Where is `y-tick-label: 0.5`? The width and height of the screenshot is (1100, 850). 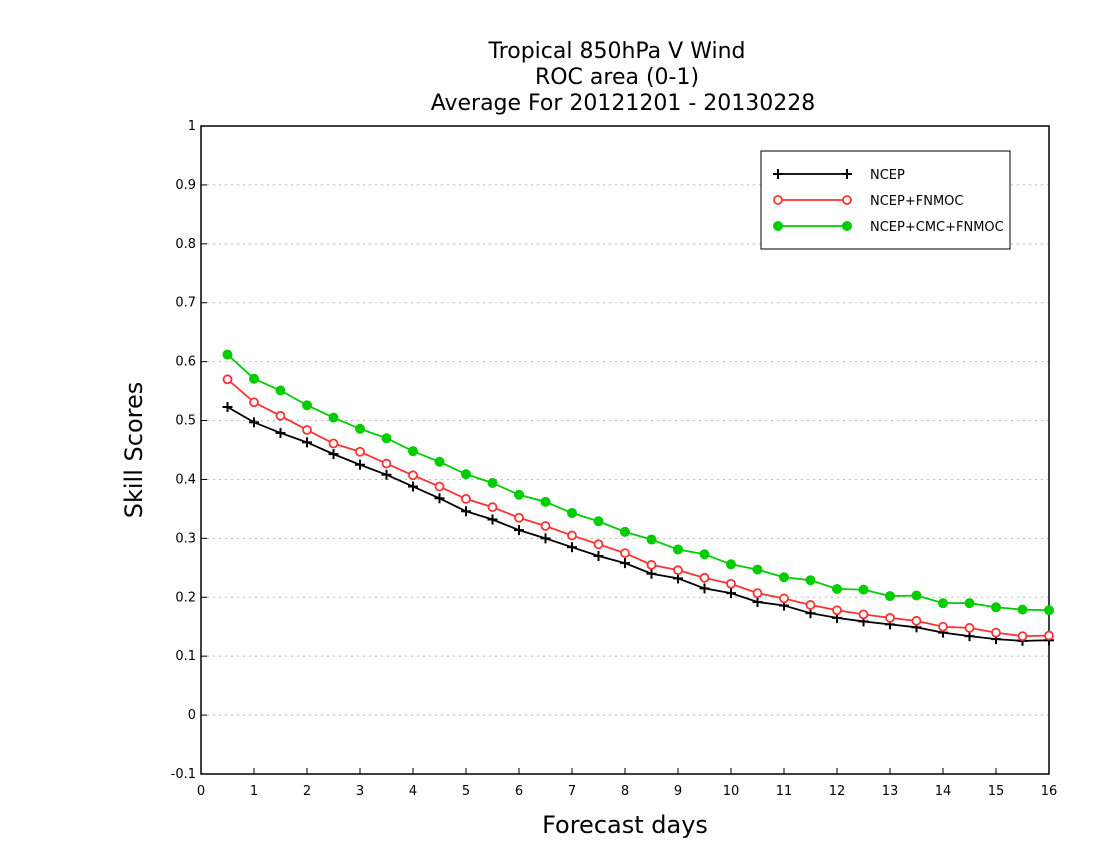 y-tick-label: 0.5 is located at coordinates (185, 421).